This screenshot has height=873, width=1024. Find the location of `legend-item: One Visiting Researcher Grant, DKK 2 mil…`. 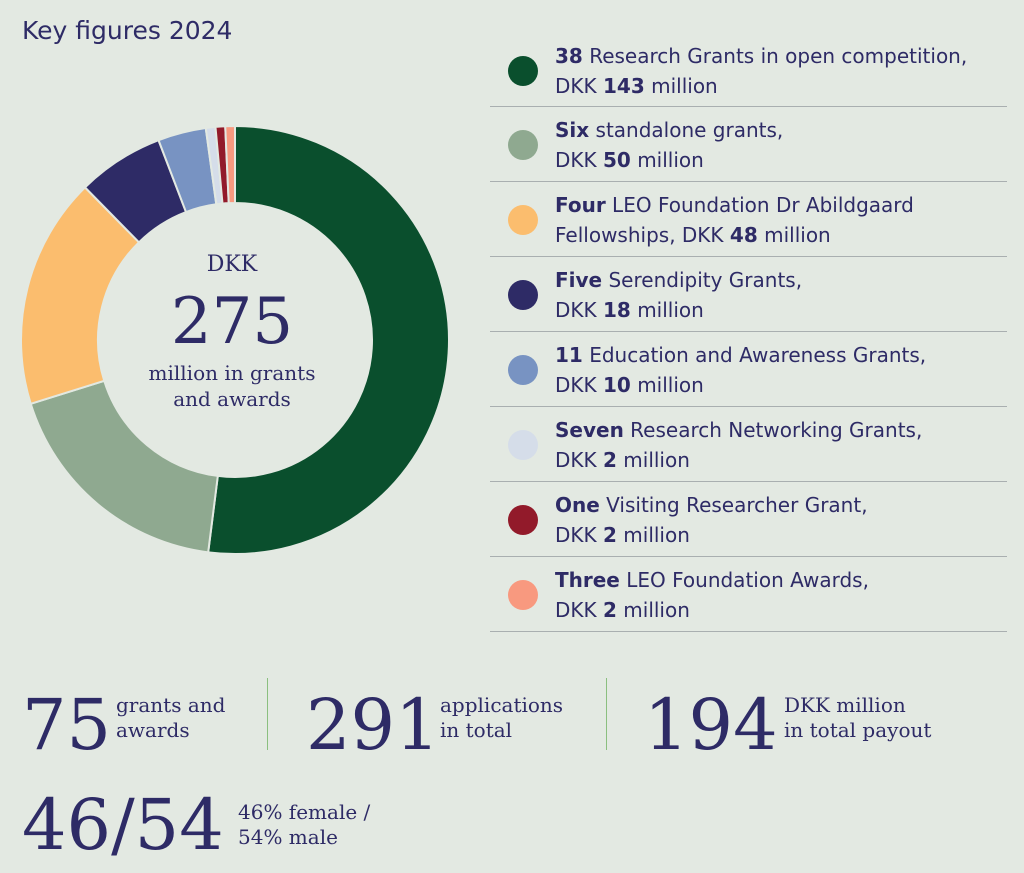

legend-item: One Visiting Researcher Grant, DKK 2 mil… is located at coordinates (748, 519).